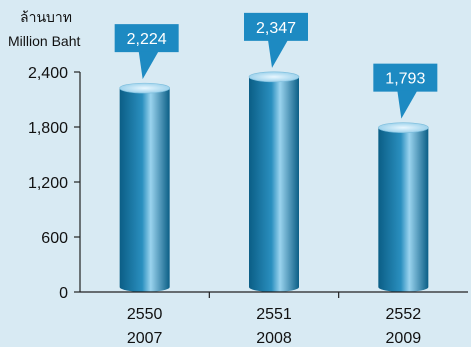  Describe the element at coordinates (54, 238) in the screenshot. I see `y-tick-label: 600` at that location.